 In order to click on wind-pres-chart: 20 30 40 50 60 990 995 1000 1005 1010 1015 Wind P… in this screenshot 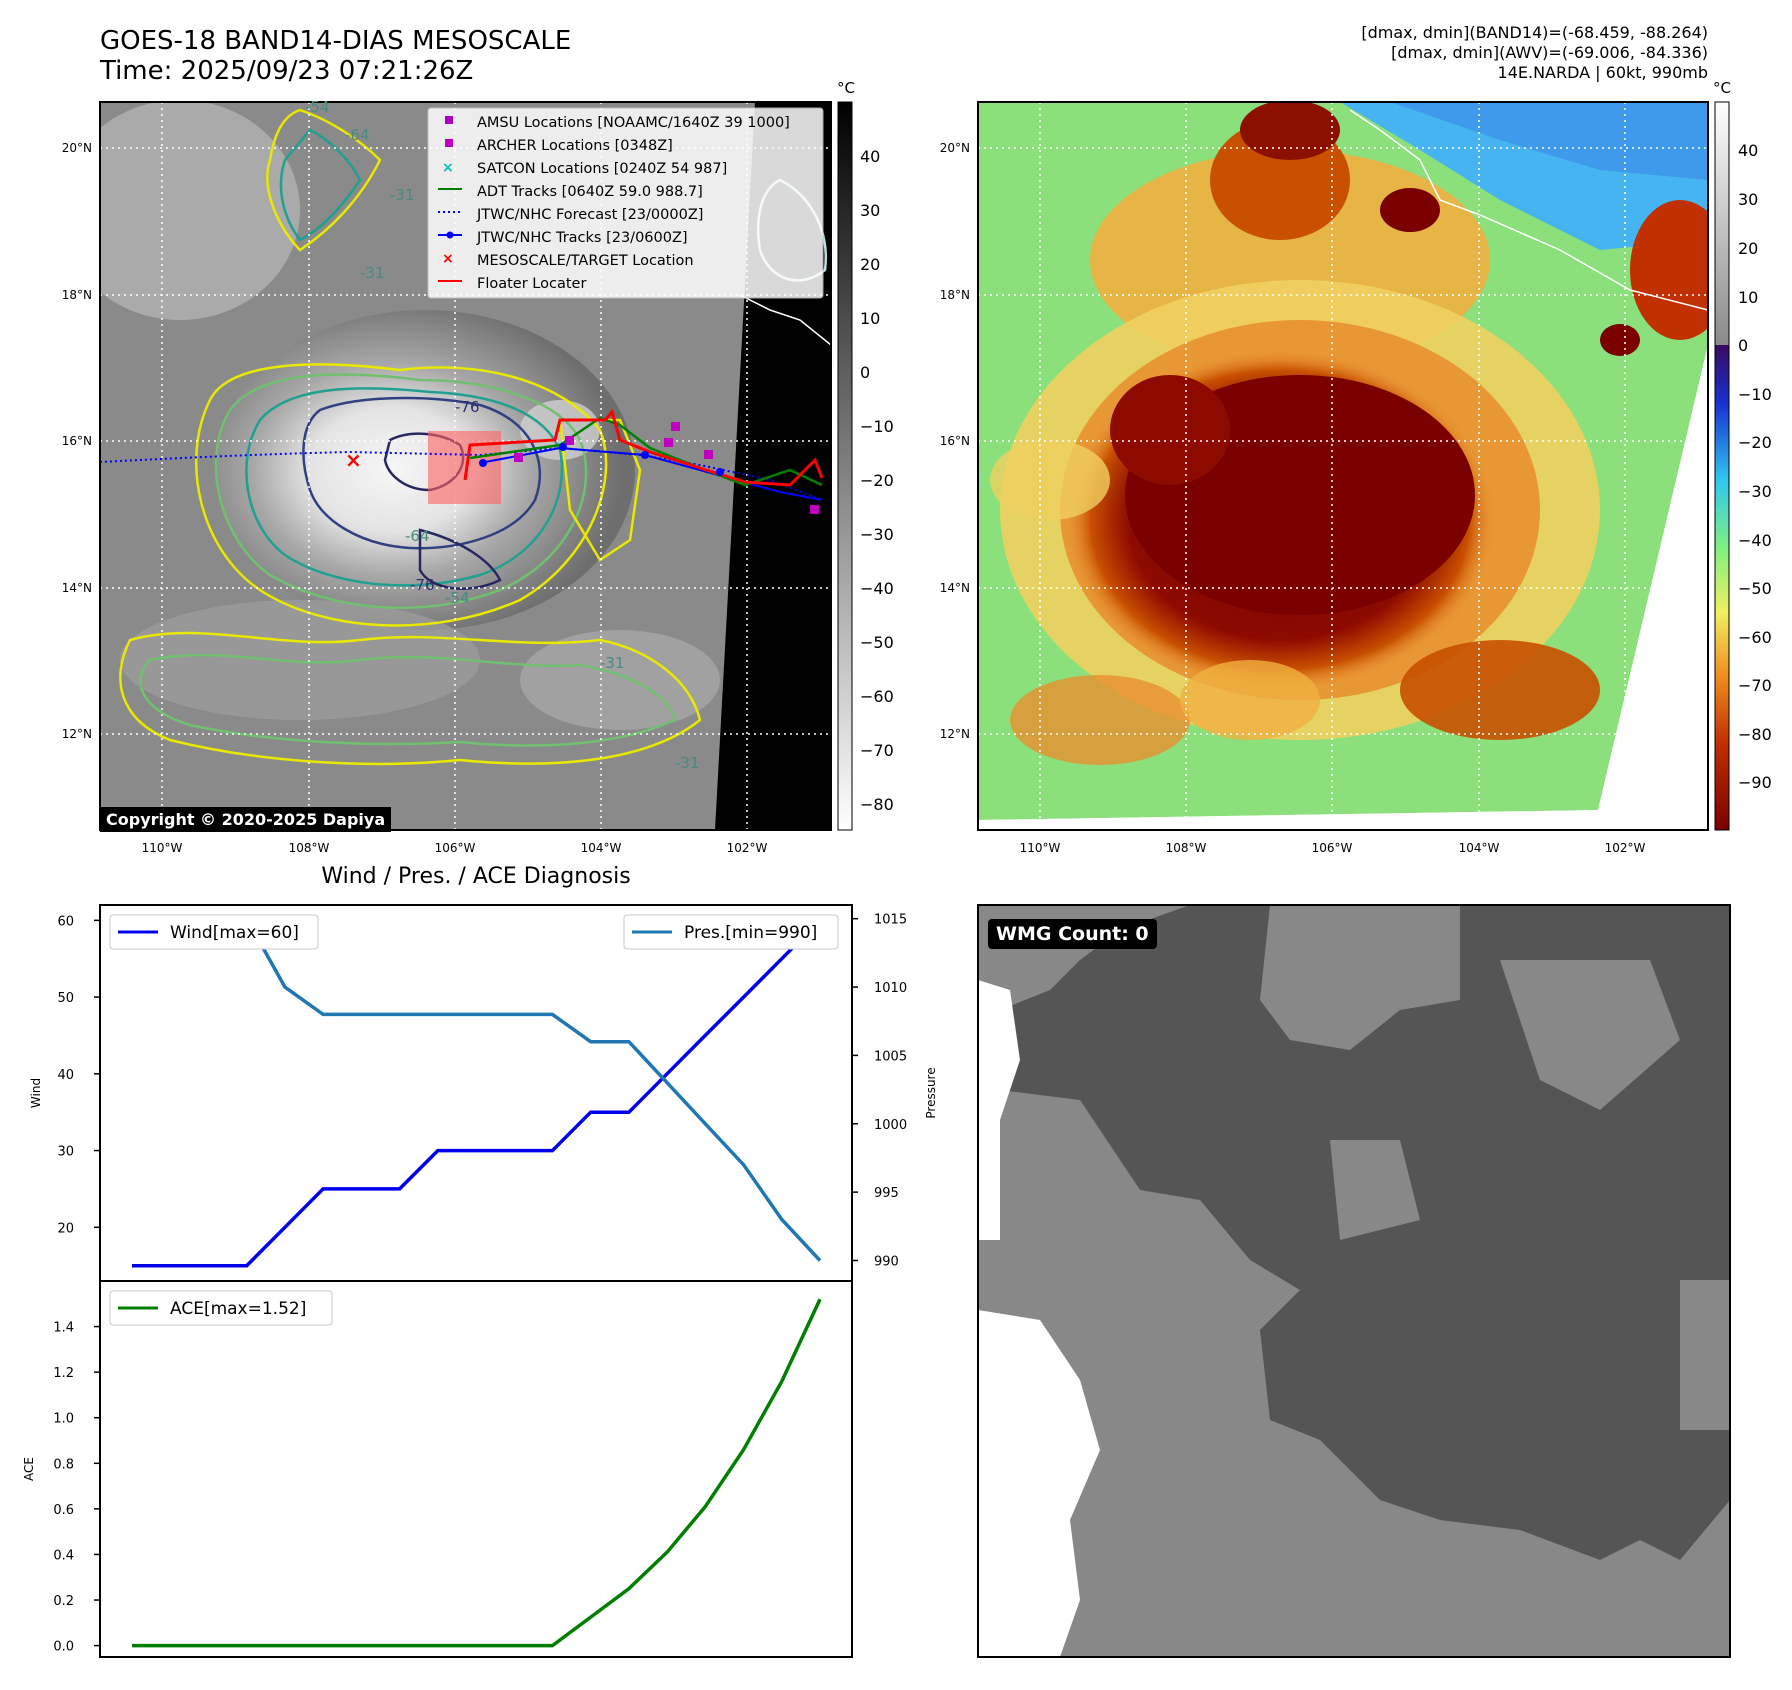, I will do `click(483, 1093)`.